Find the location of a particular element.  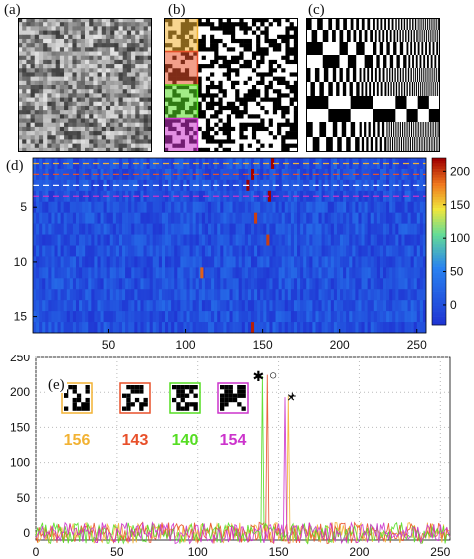

colorbar-tick: 0 is located at coordinates (453, 305).